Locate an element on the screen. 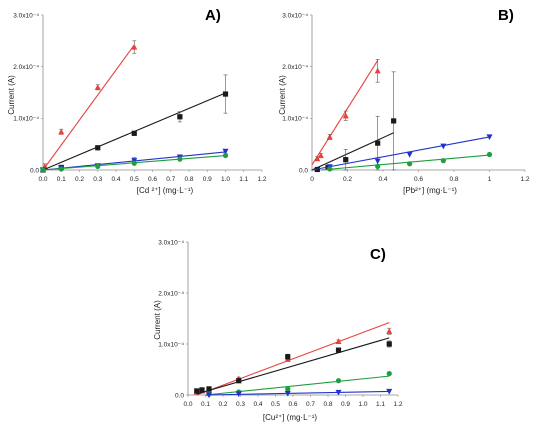 The height and width of the screenshot is (434, 550). panel-label: C) is located at coordinates (378, 254).